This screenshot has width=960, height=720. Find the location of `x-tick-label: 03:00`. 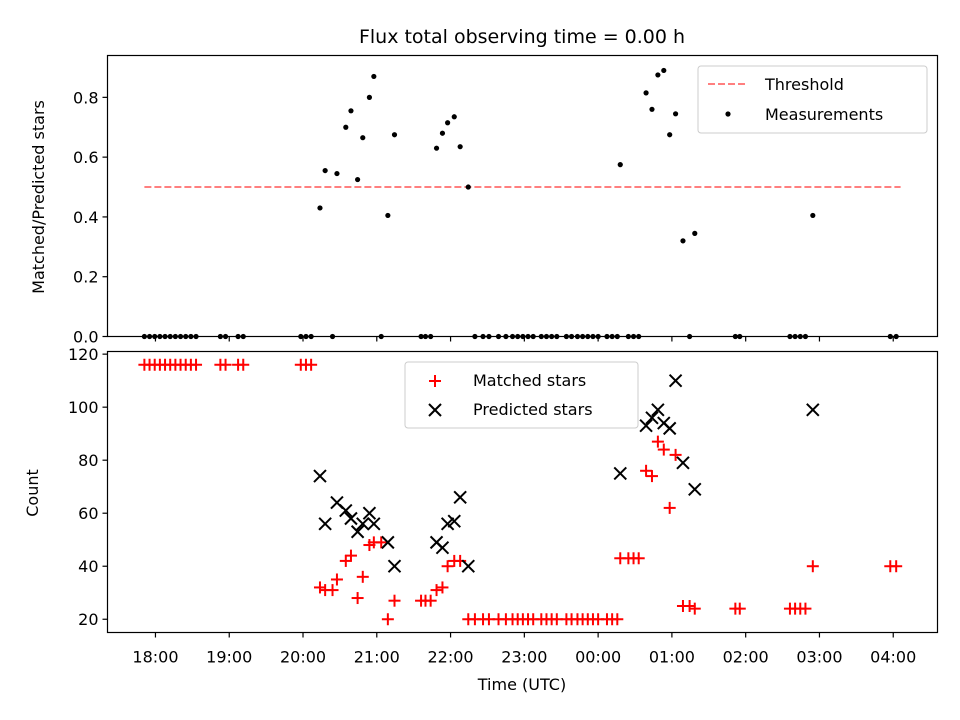

x-tick-label: 03:00 is located at coordinates (819, 657).